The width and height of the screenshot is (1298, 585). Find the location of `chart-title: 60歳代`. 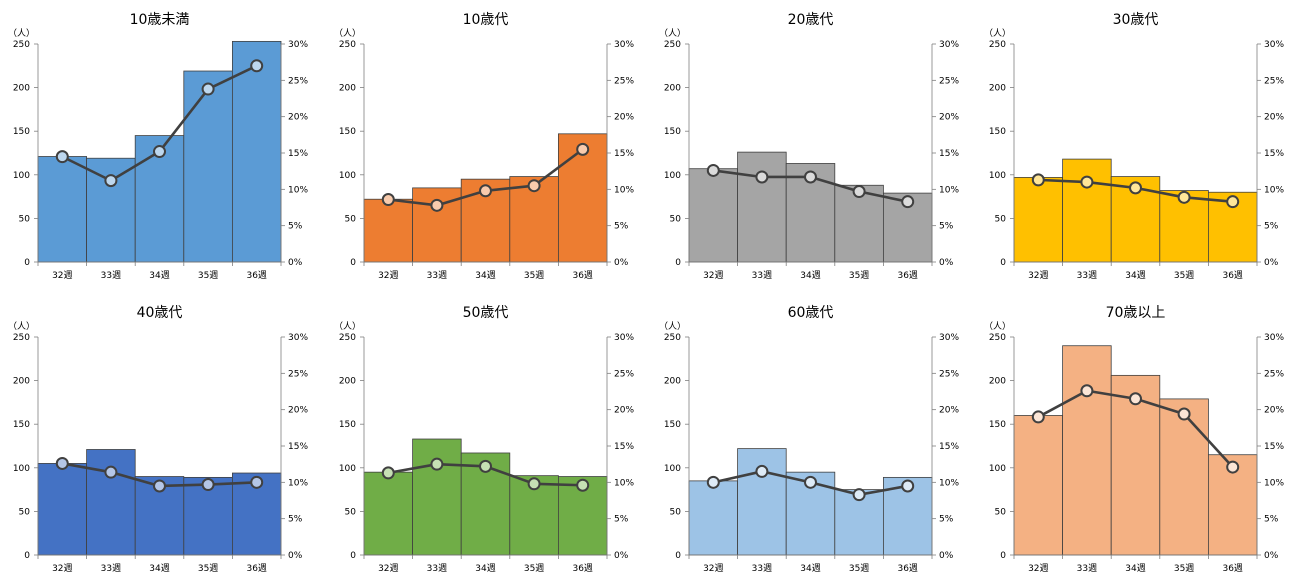

chart-title: 60歳代 is located at coordinates (811, 313).